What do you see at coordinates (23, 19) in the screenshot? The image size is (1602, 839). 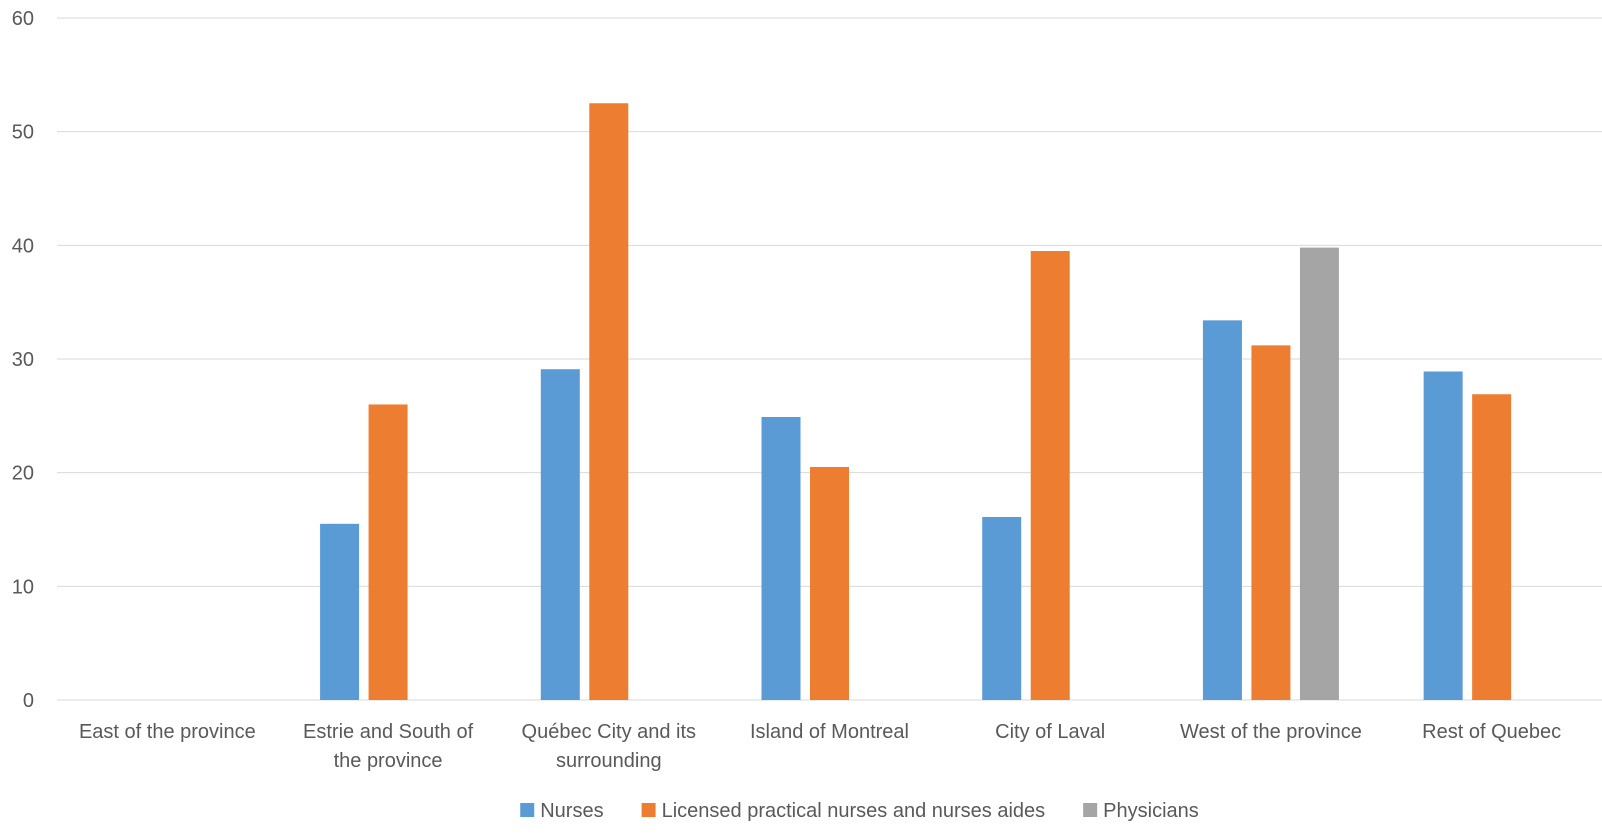 I see `y-tick-label-60: 60` at bounding box center [23, 19].